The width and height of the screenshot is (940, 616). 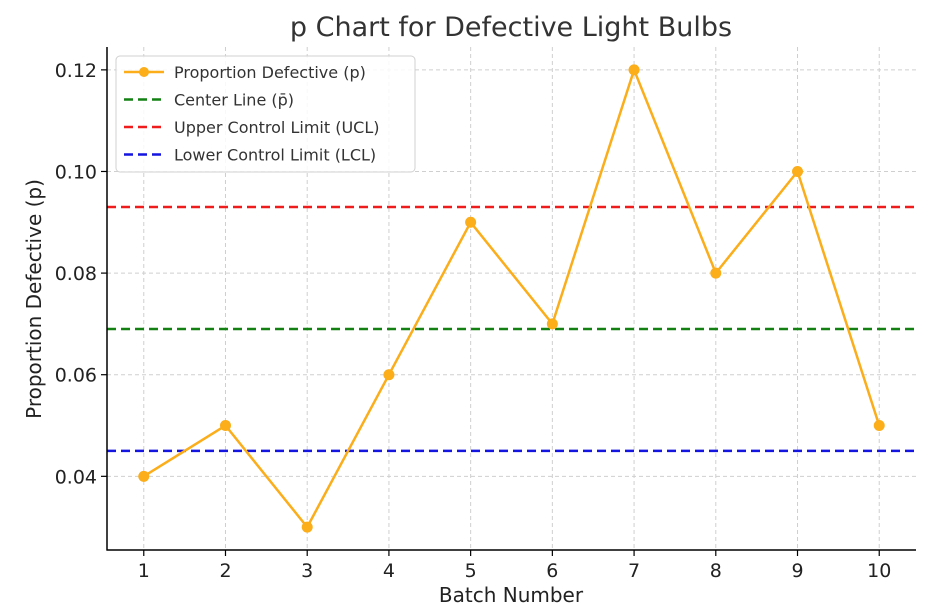 I want to click on x-tick-label: 10, so click(x=879, y=571).